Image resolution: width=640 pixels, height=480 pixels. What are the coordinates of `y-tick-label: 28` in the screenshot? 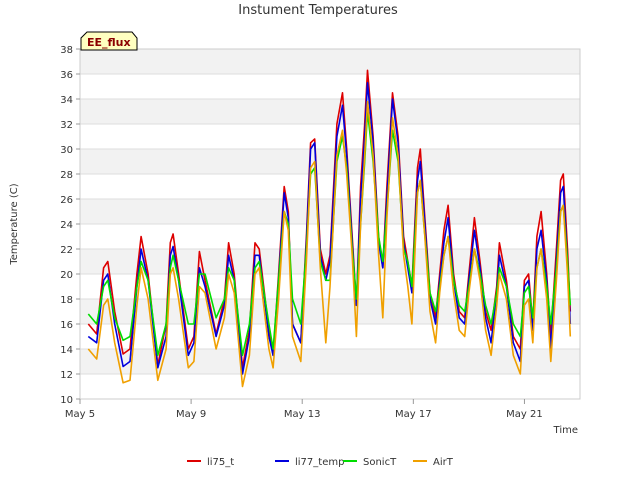 It's located at (66, 175).